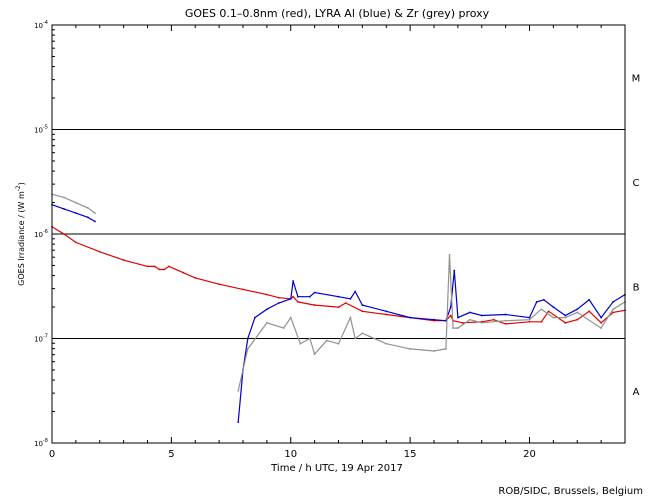  I want to click on y-tick-exp-3: -5, so click(45, 128).